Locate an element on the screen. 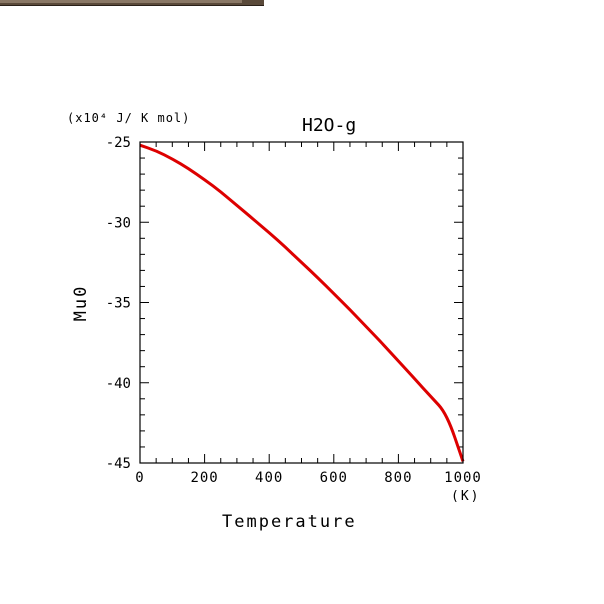 This screenshot has height=604, width=604. x-tick-label: 400 is located at coordinates (269, 478).